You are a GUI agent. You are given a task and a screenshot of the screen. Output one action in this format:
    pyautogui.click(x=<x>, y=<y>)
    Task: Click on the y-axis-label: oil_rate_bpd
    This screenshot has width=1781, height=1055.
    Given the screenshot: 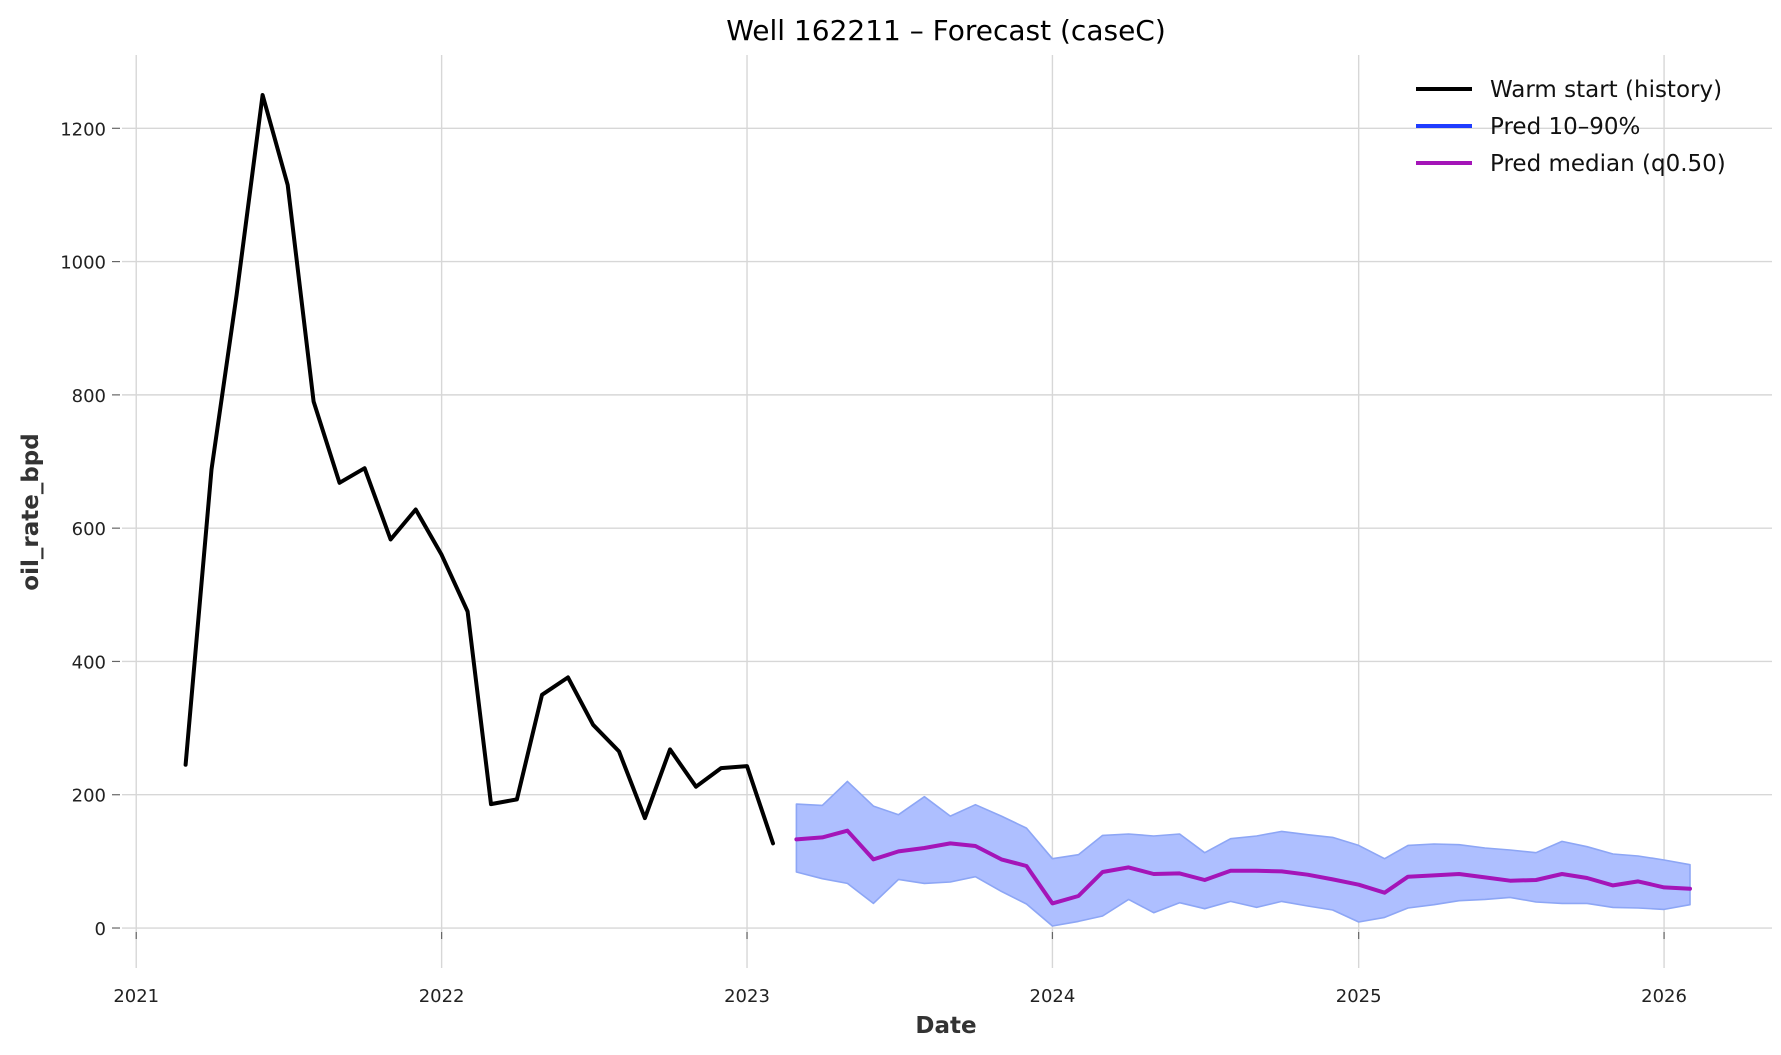 What is the action you would take?
    pyautogui.click(x=31, y=511)
    